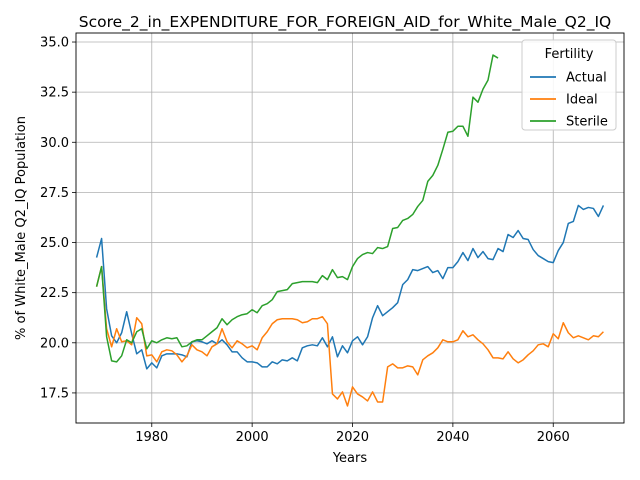 Image resolution: width=640 pixels, height=480 pixels. I want to click on legend-title: Fertility, so click(569, 54).